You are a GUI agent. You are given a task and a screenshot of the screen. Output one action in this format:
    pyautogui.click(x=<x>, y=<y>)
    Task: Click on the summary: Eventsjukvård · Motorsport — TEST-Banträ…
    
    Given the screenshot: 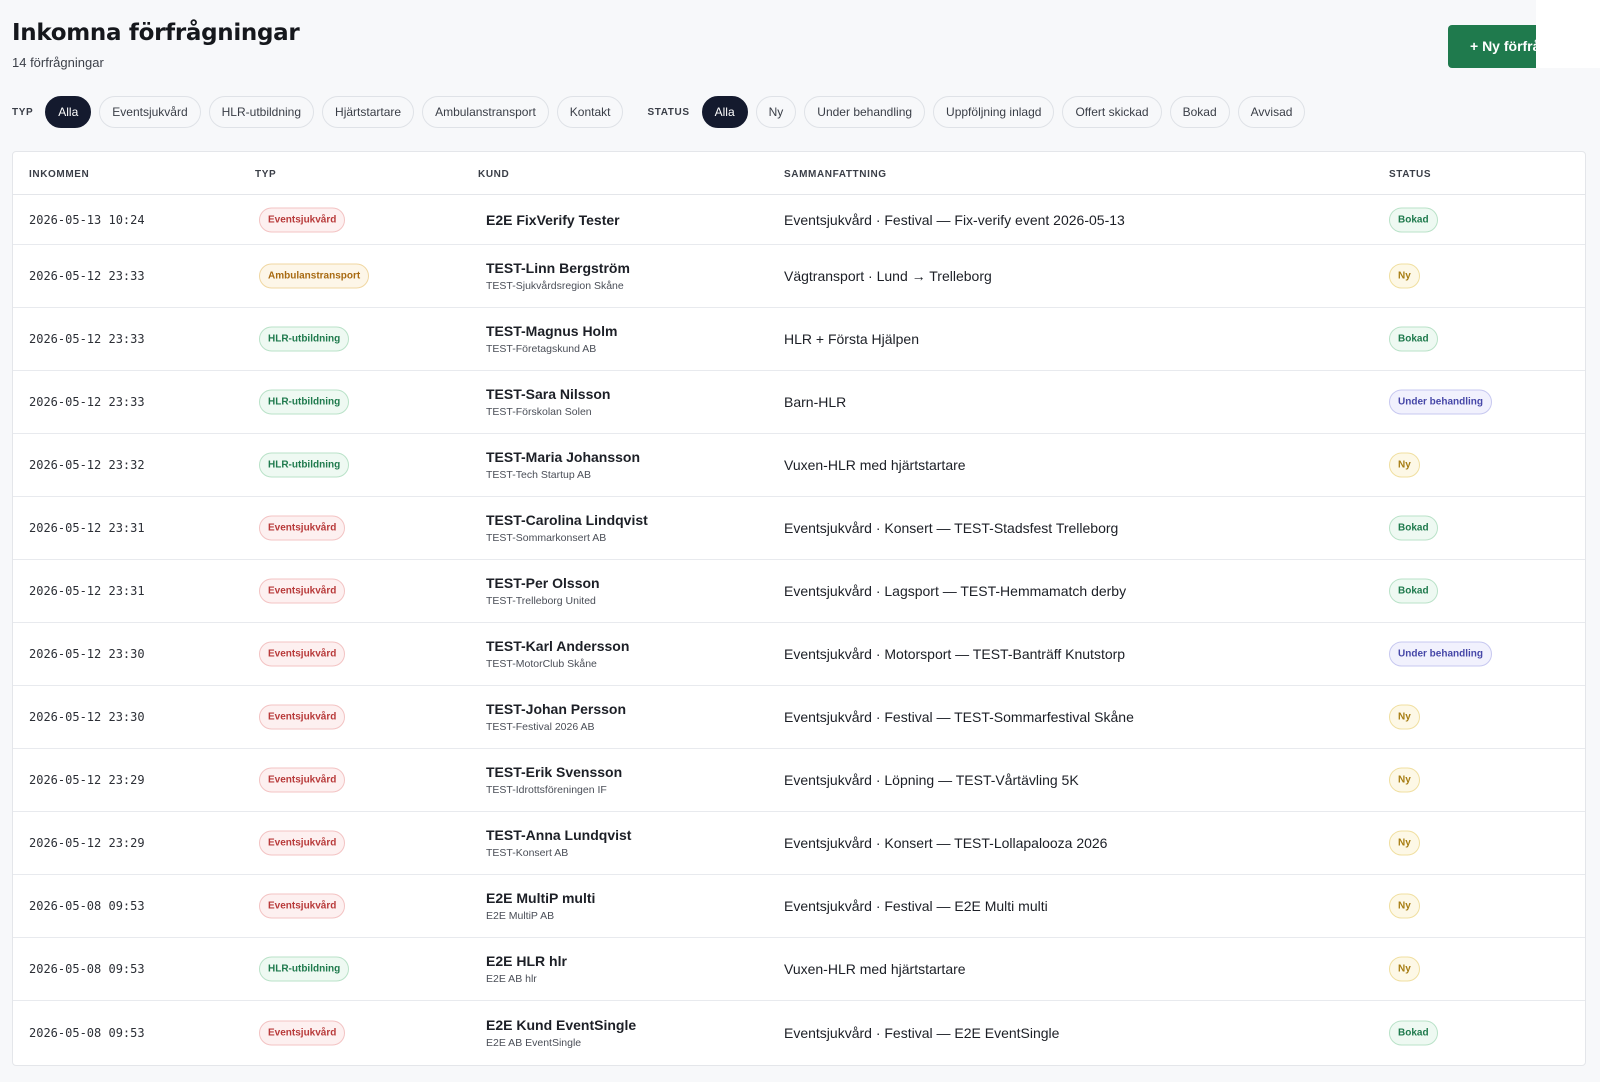 What is the action you would take?
    pyautogui.click(x=955, y=654)
    